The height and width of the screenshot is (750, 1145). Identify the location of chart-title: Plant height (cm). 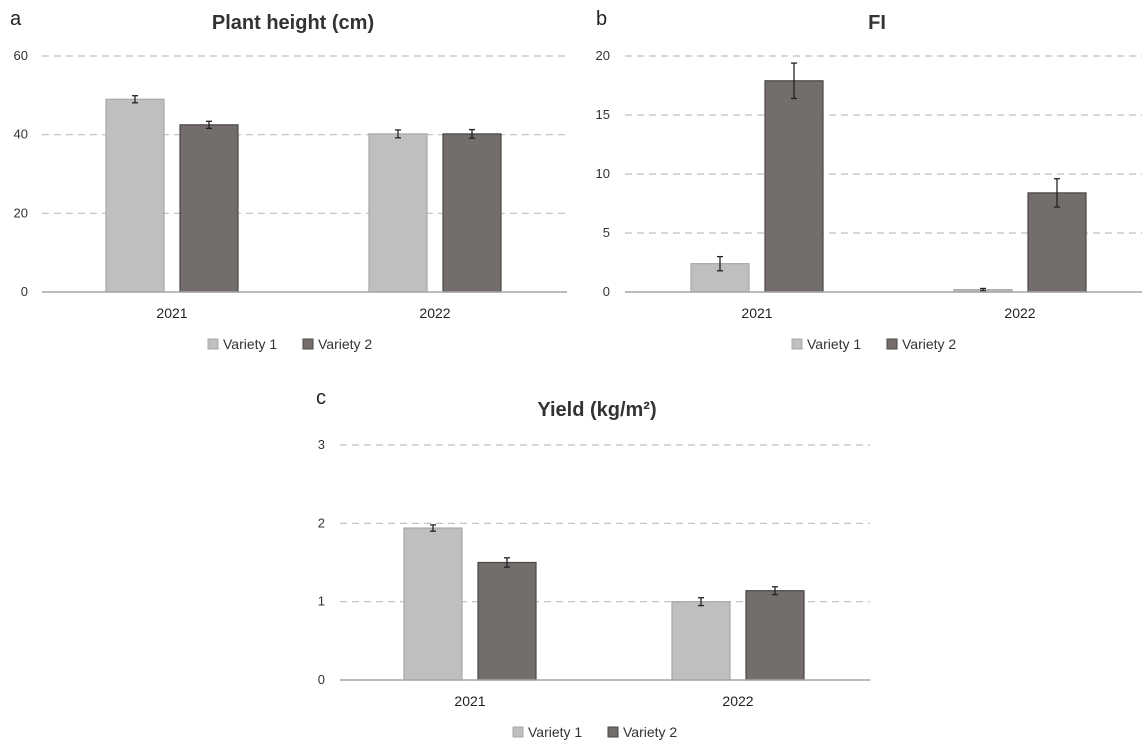
(293, 23).